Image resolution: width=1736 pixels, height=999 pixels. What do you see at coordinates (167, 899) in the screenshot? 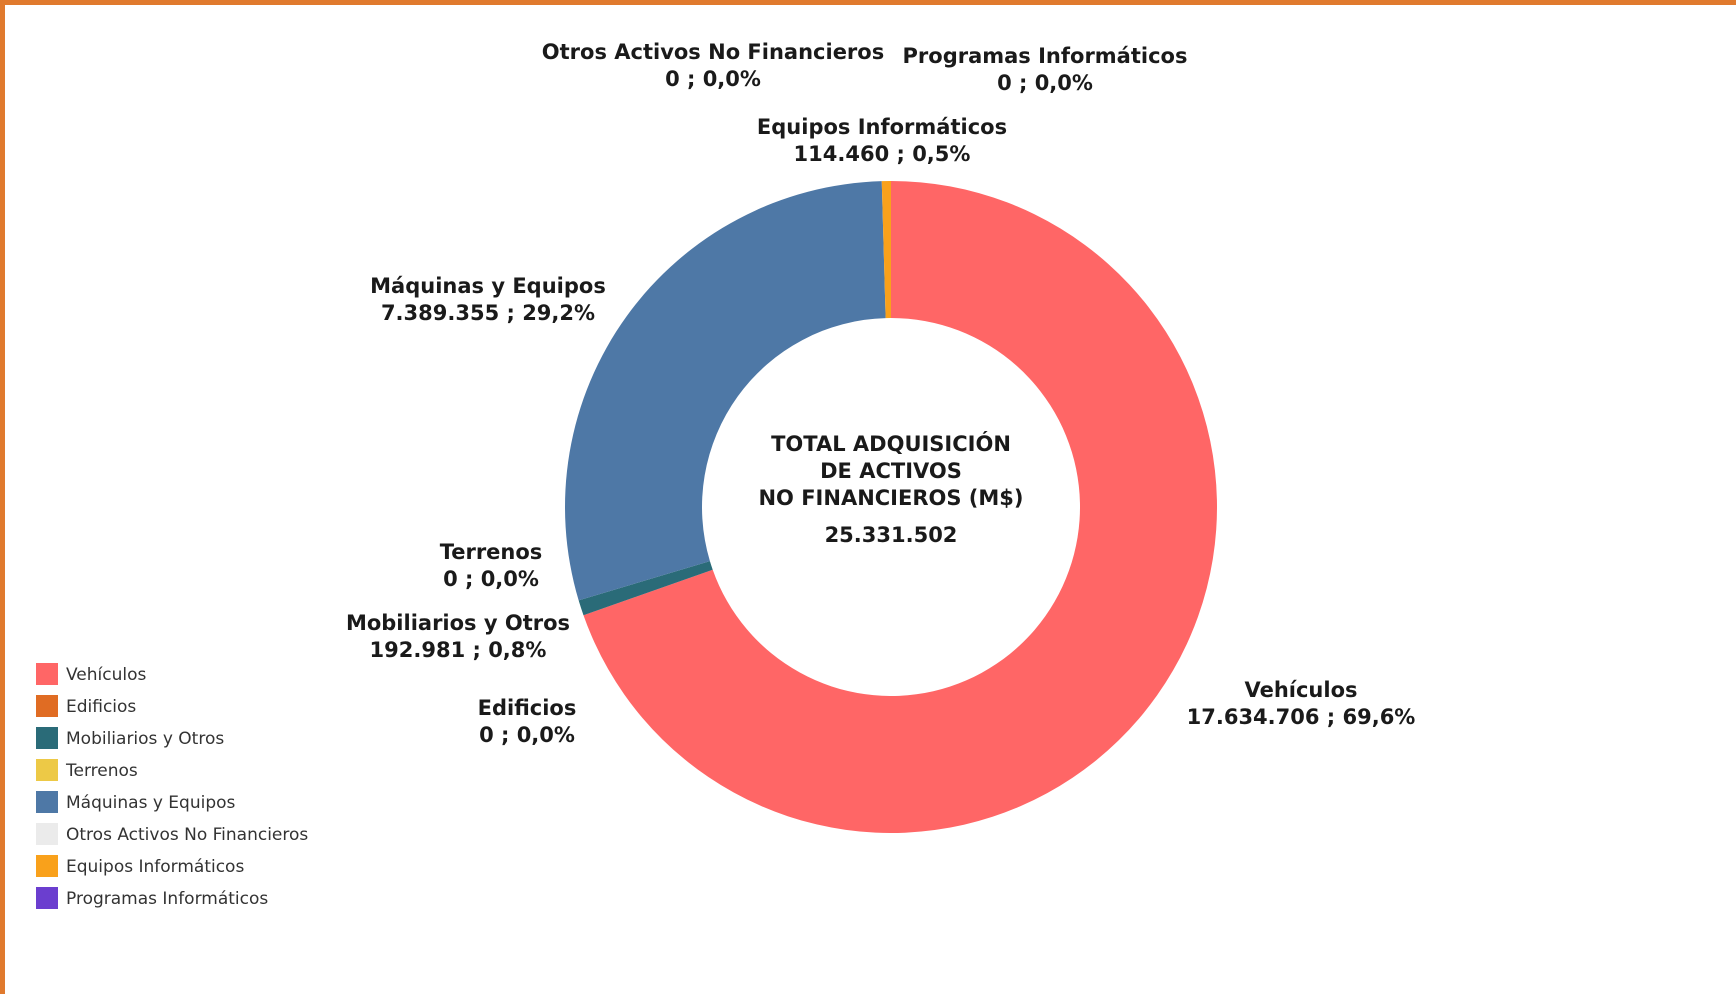
I see `legend-label-programas-informaticos: Programas Informáticos` at bounding box center [167, 899].